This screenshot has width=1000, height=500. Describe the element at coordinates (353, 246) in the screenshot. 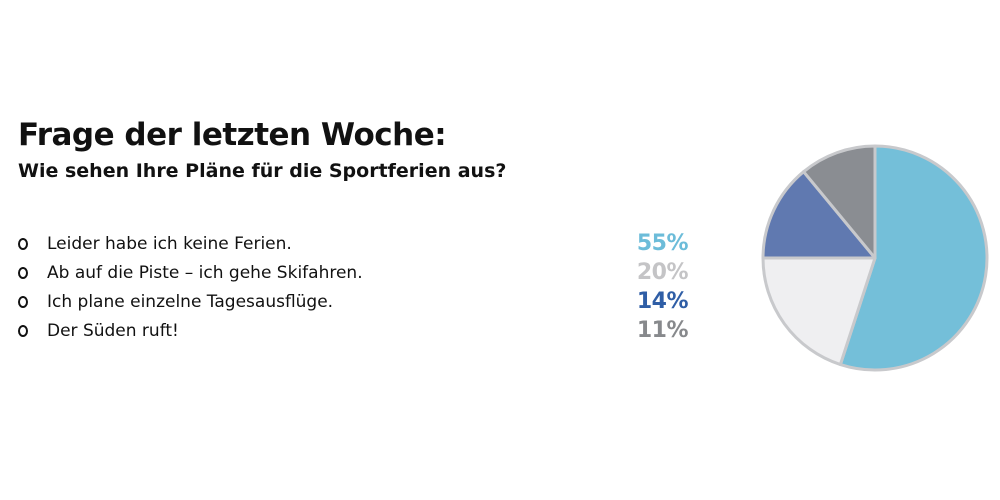

I see `poll-option-1: Leider habe ich keine Ferien. 55%` at that location.